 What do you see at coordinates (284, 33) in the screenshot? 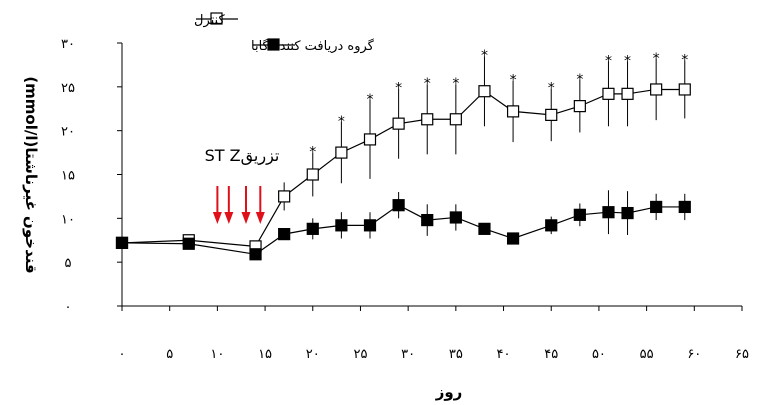
I see `legend: کنترل گروه دریافت کننده گابا` at bounding box center [284, 33].